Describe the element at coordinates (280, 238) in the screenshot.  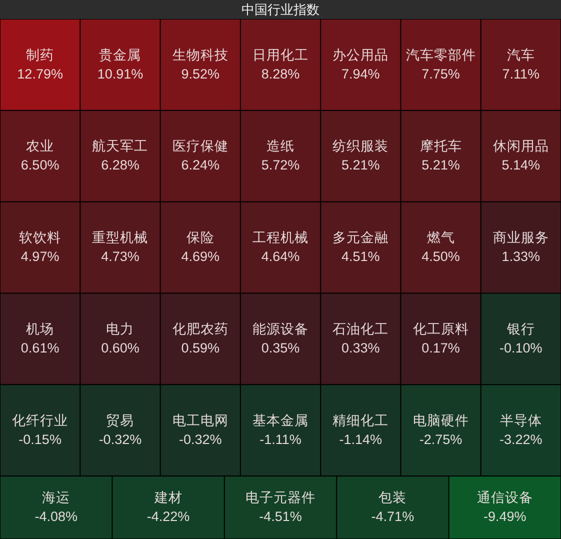
I see `category-label: 工程机械` at that location.